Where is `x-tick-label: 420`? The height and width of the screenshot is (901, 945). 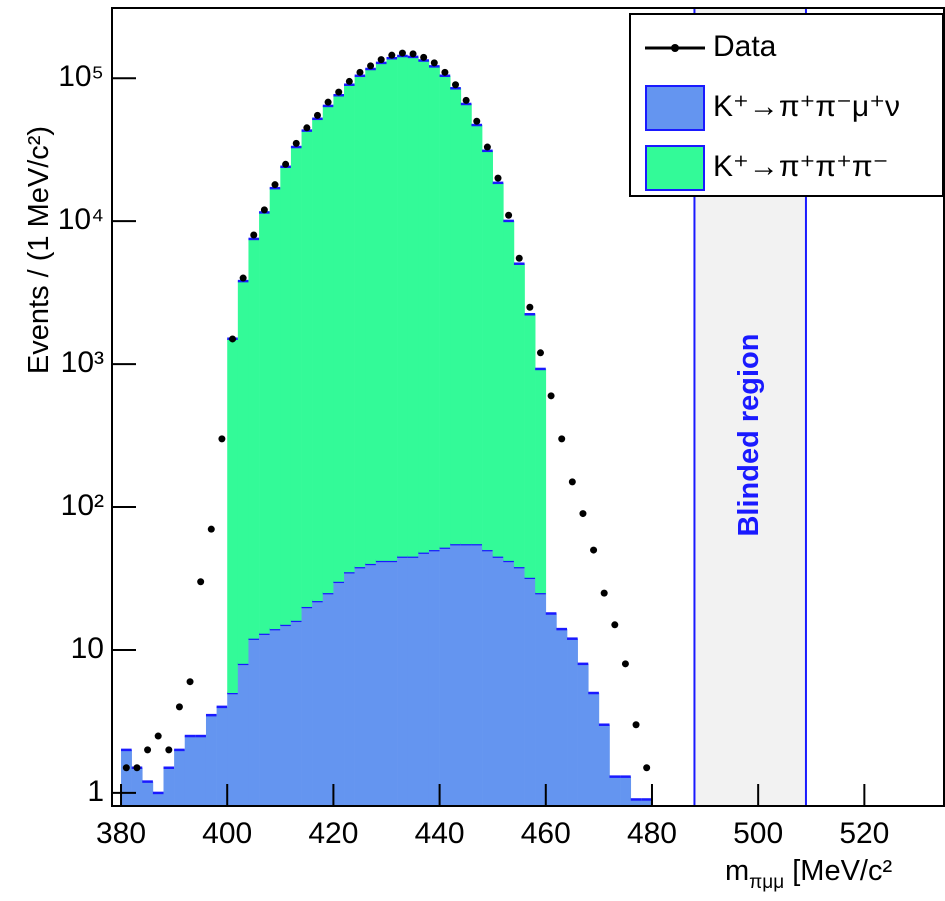
x-tick-label: 420 is located at coordinates (333, 833).